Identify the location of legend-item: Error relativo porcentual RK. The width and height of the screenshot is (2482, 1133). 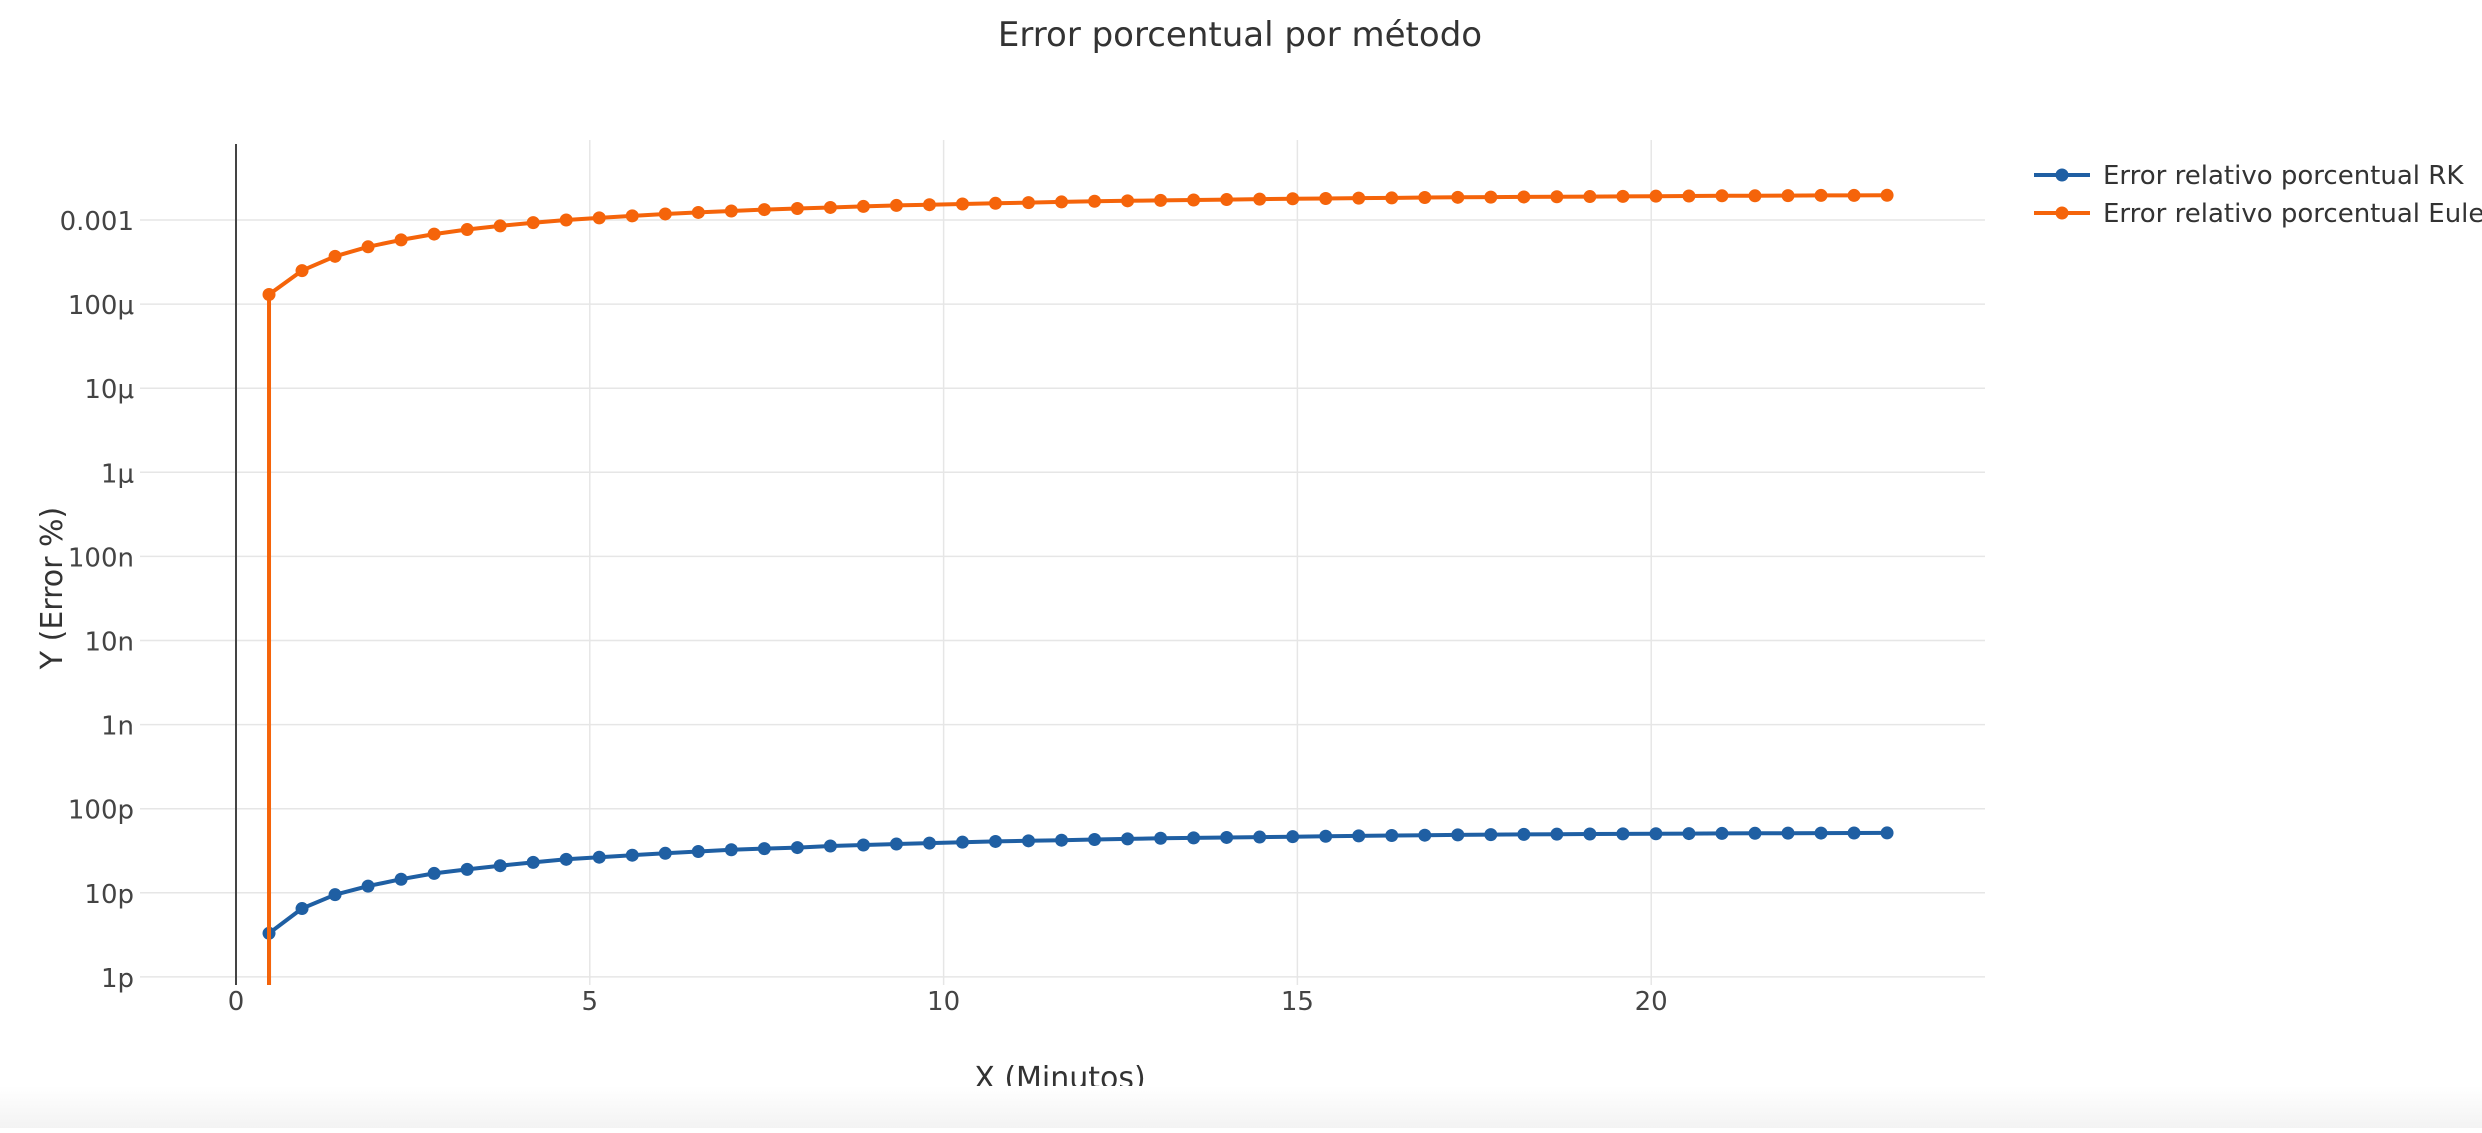
(2249, 176).